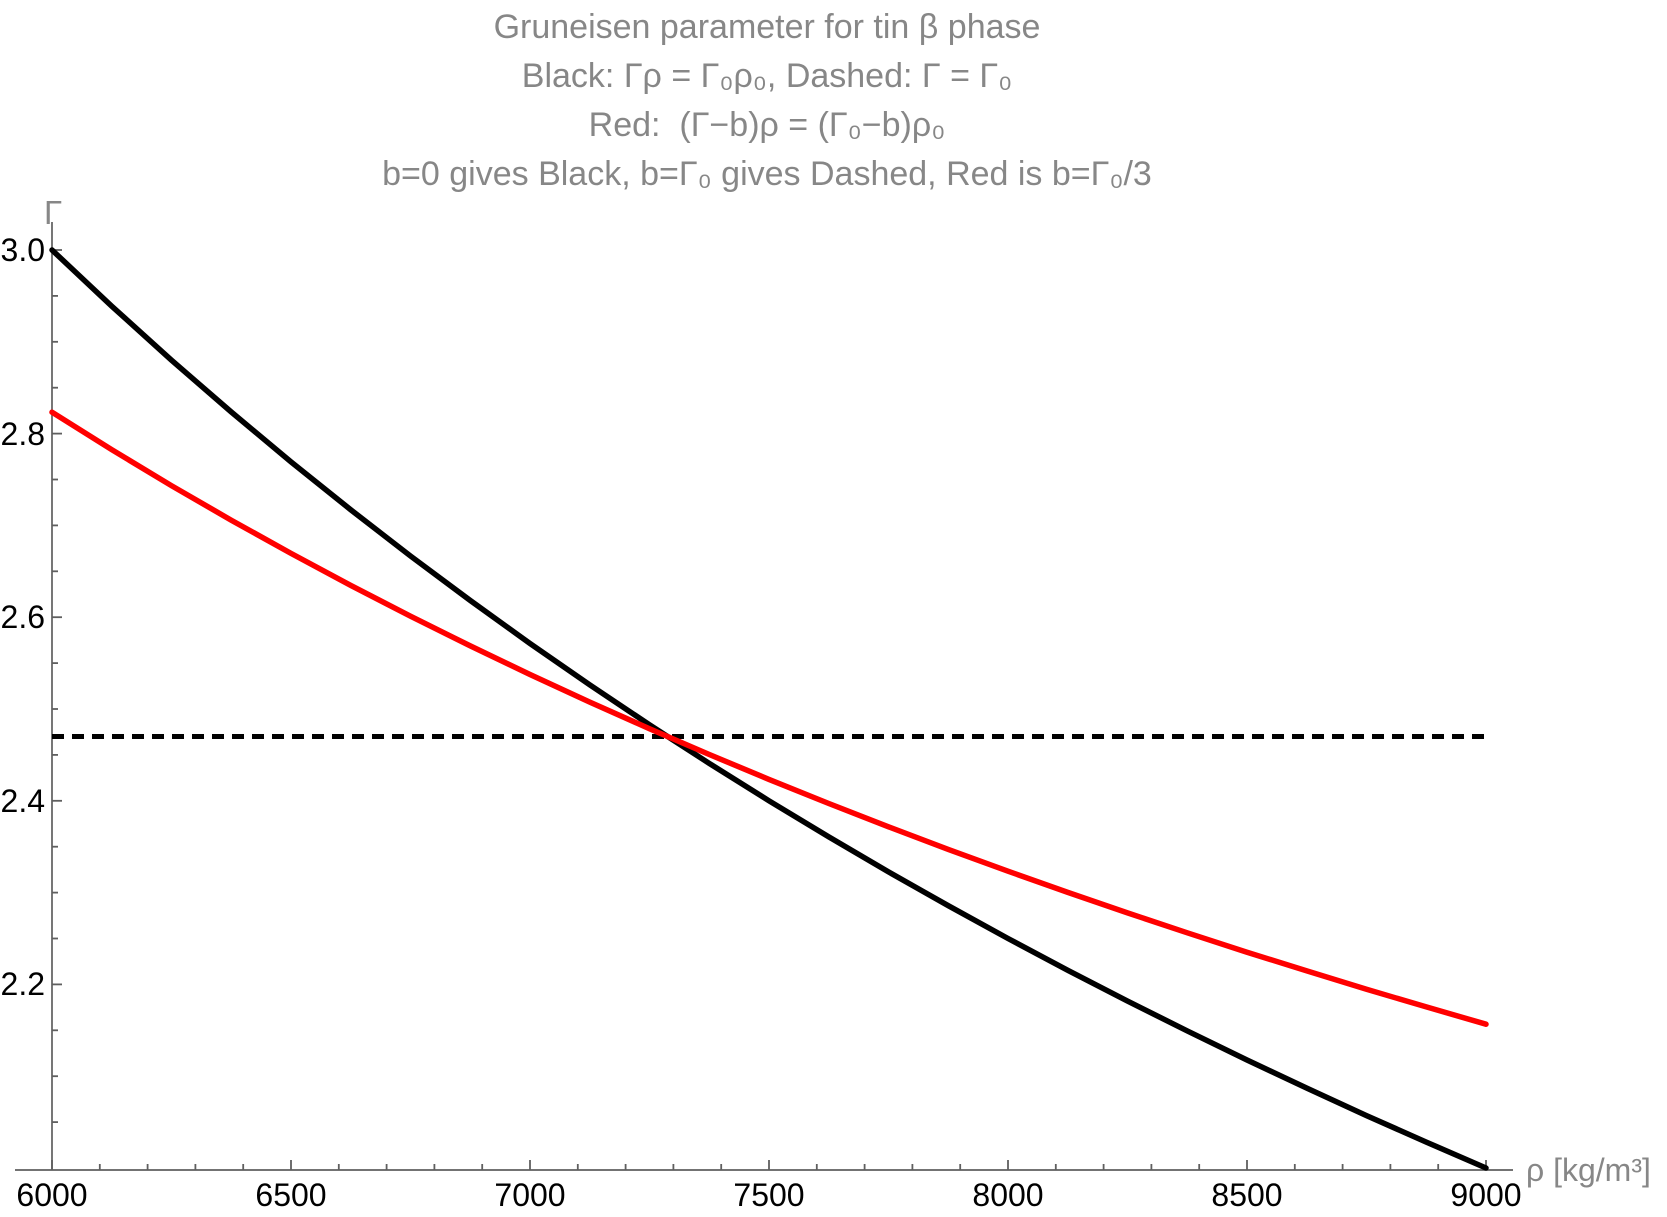 The width and height of the screenshot is (1667, 1217). What do you see at coordinates (767, 27) in the screenshot?
I see `title-line-1: Gruneisen parameter for tin β phase` at bounding box center [767, 27].